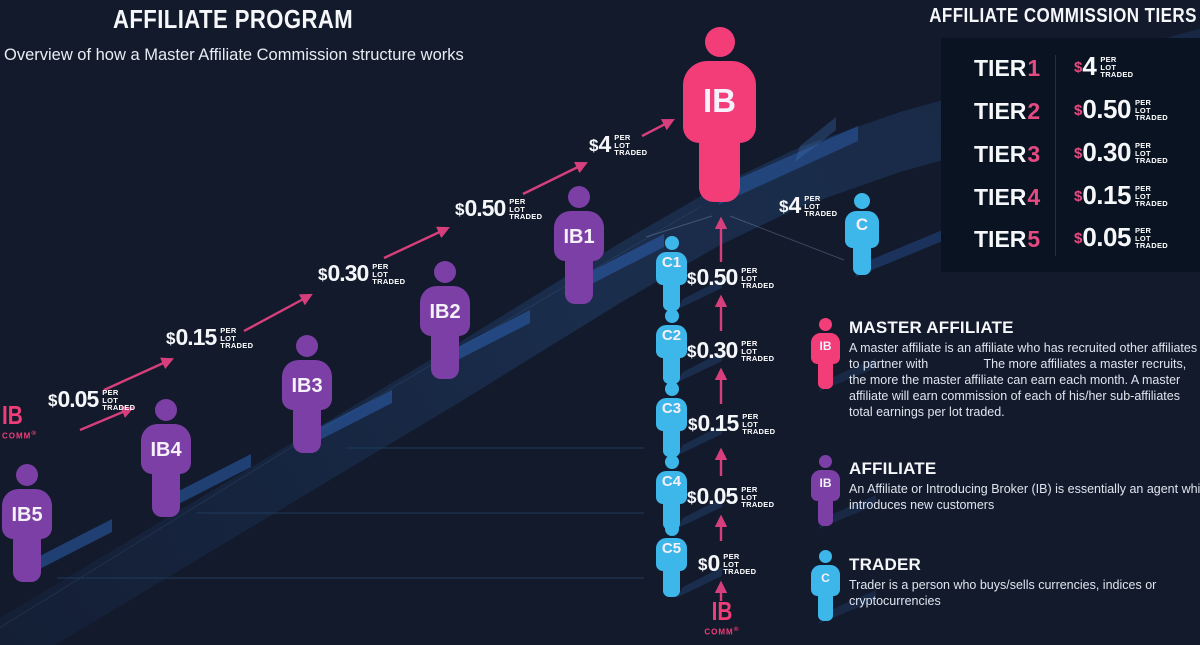 The height and width of the screenshot is (645, 1200). I want to click on figure-label: IB, so click(825, 346).